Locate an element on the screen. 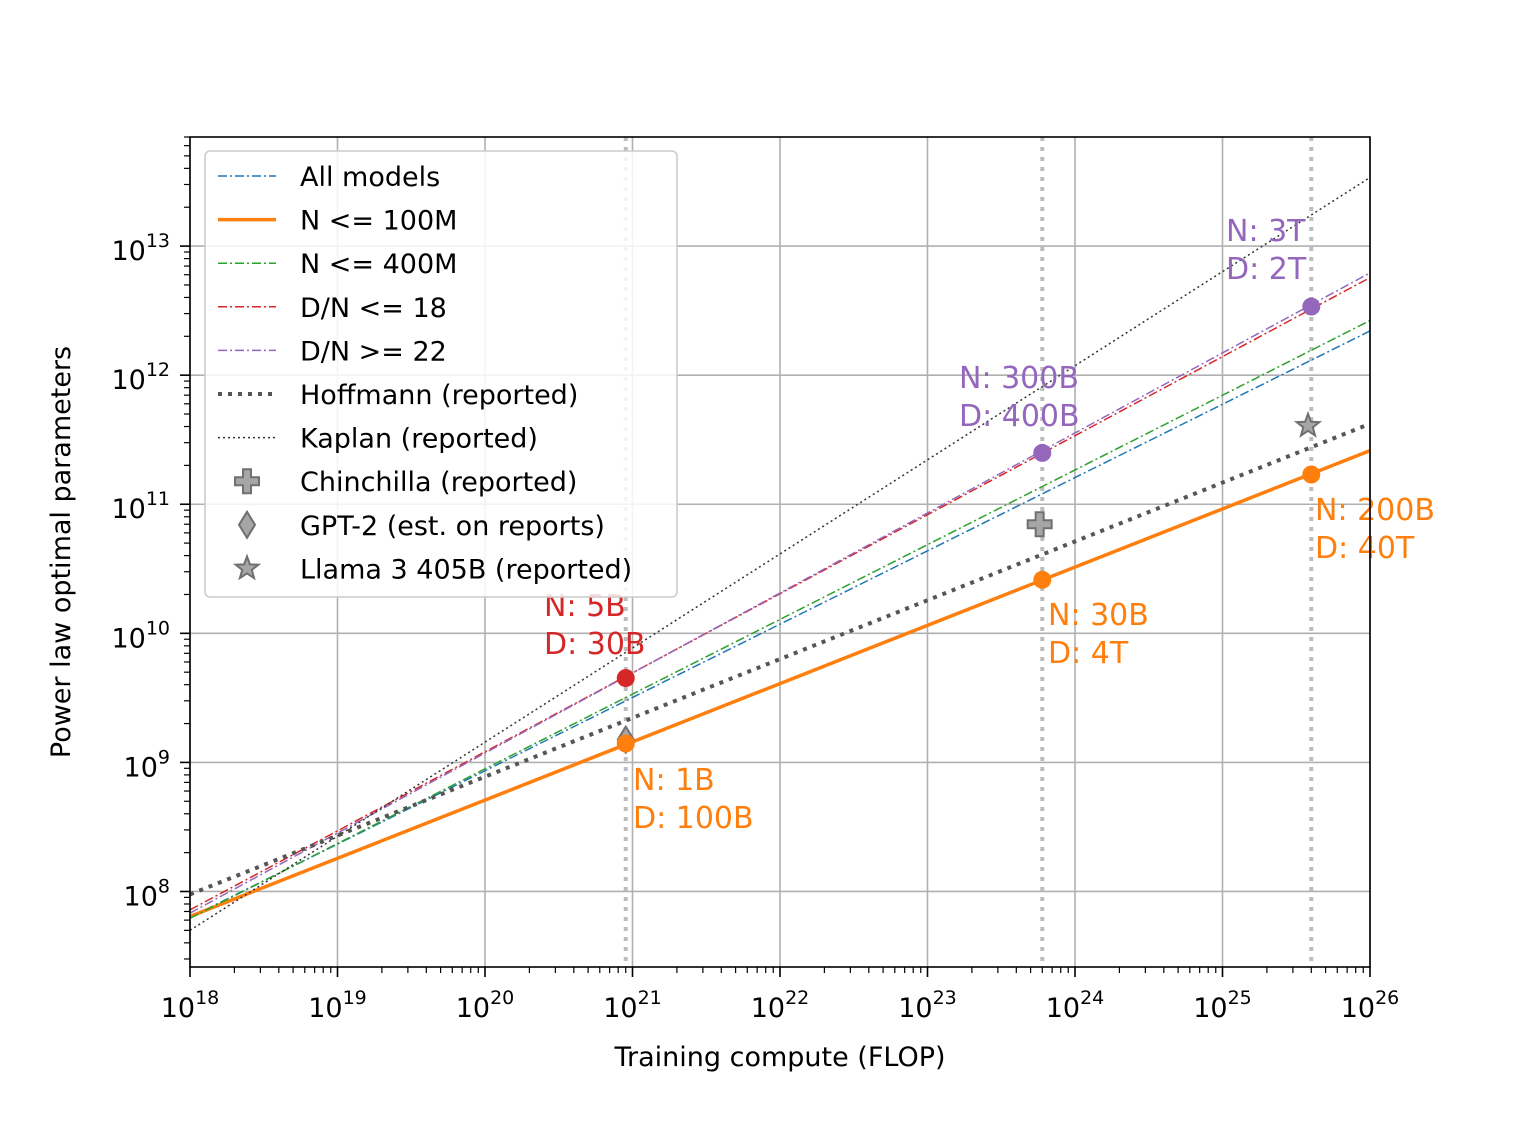  legend-swatch-plus is located at coordinates (247, 481).